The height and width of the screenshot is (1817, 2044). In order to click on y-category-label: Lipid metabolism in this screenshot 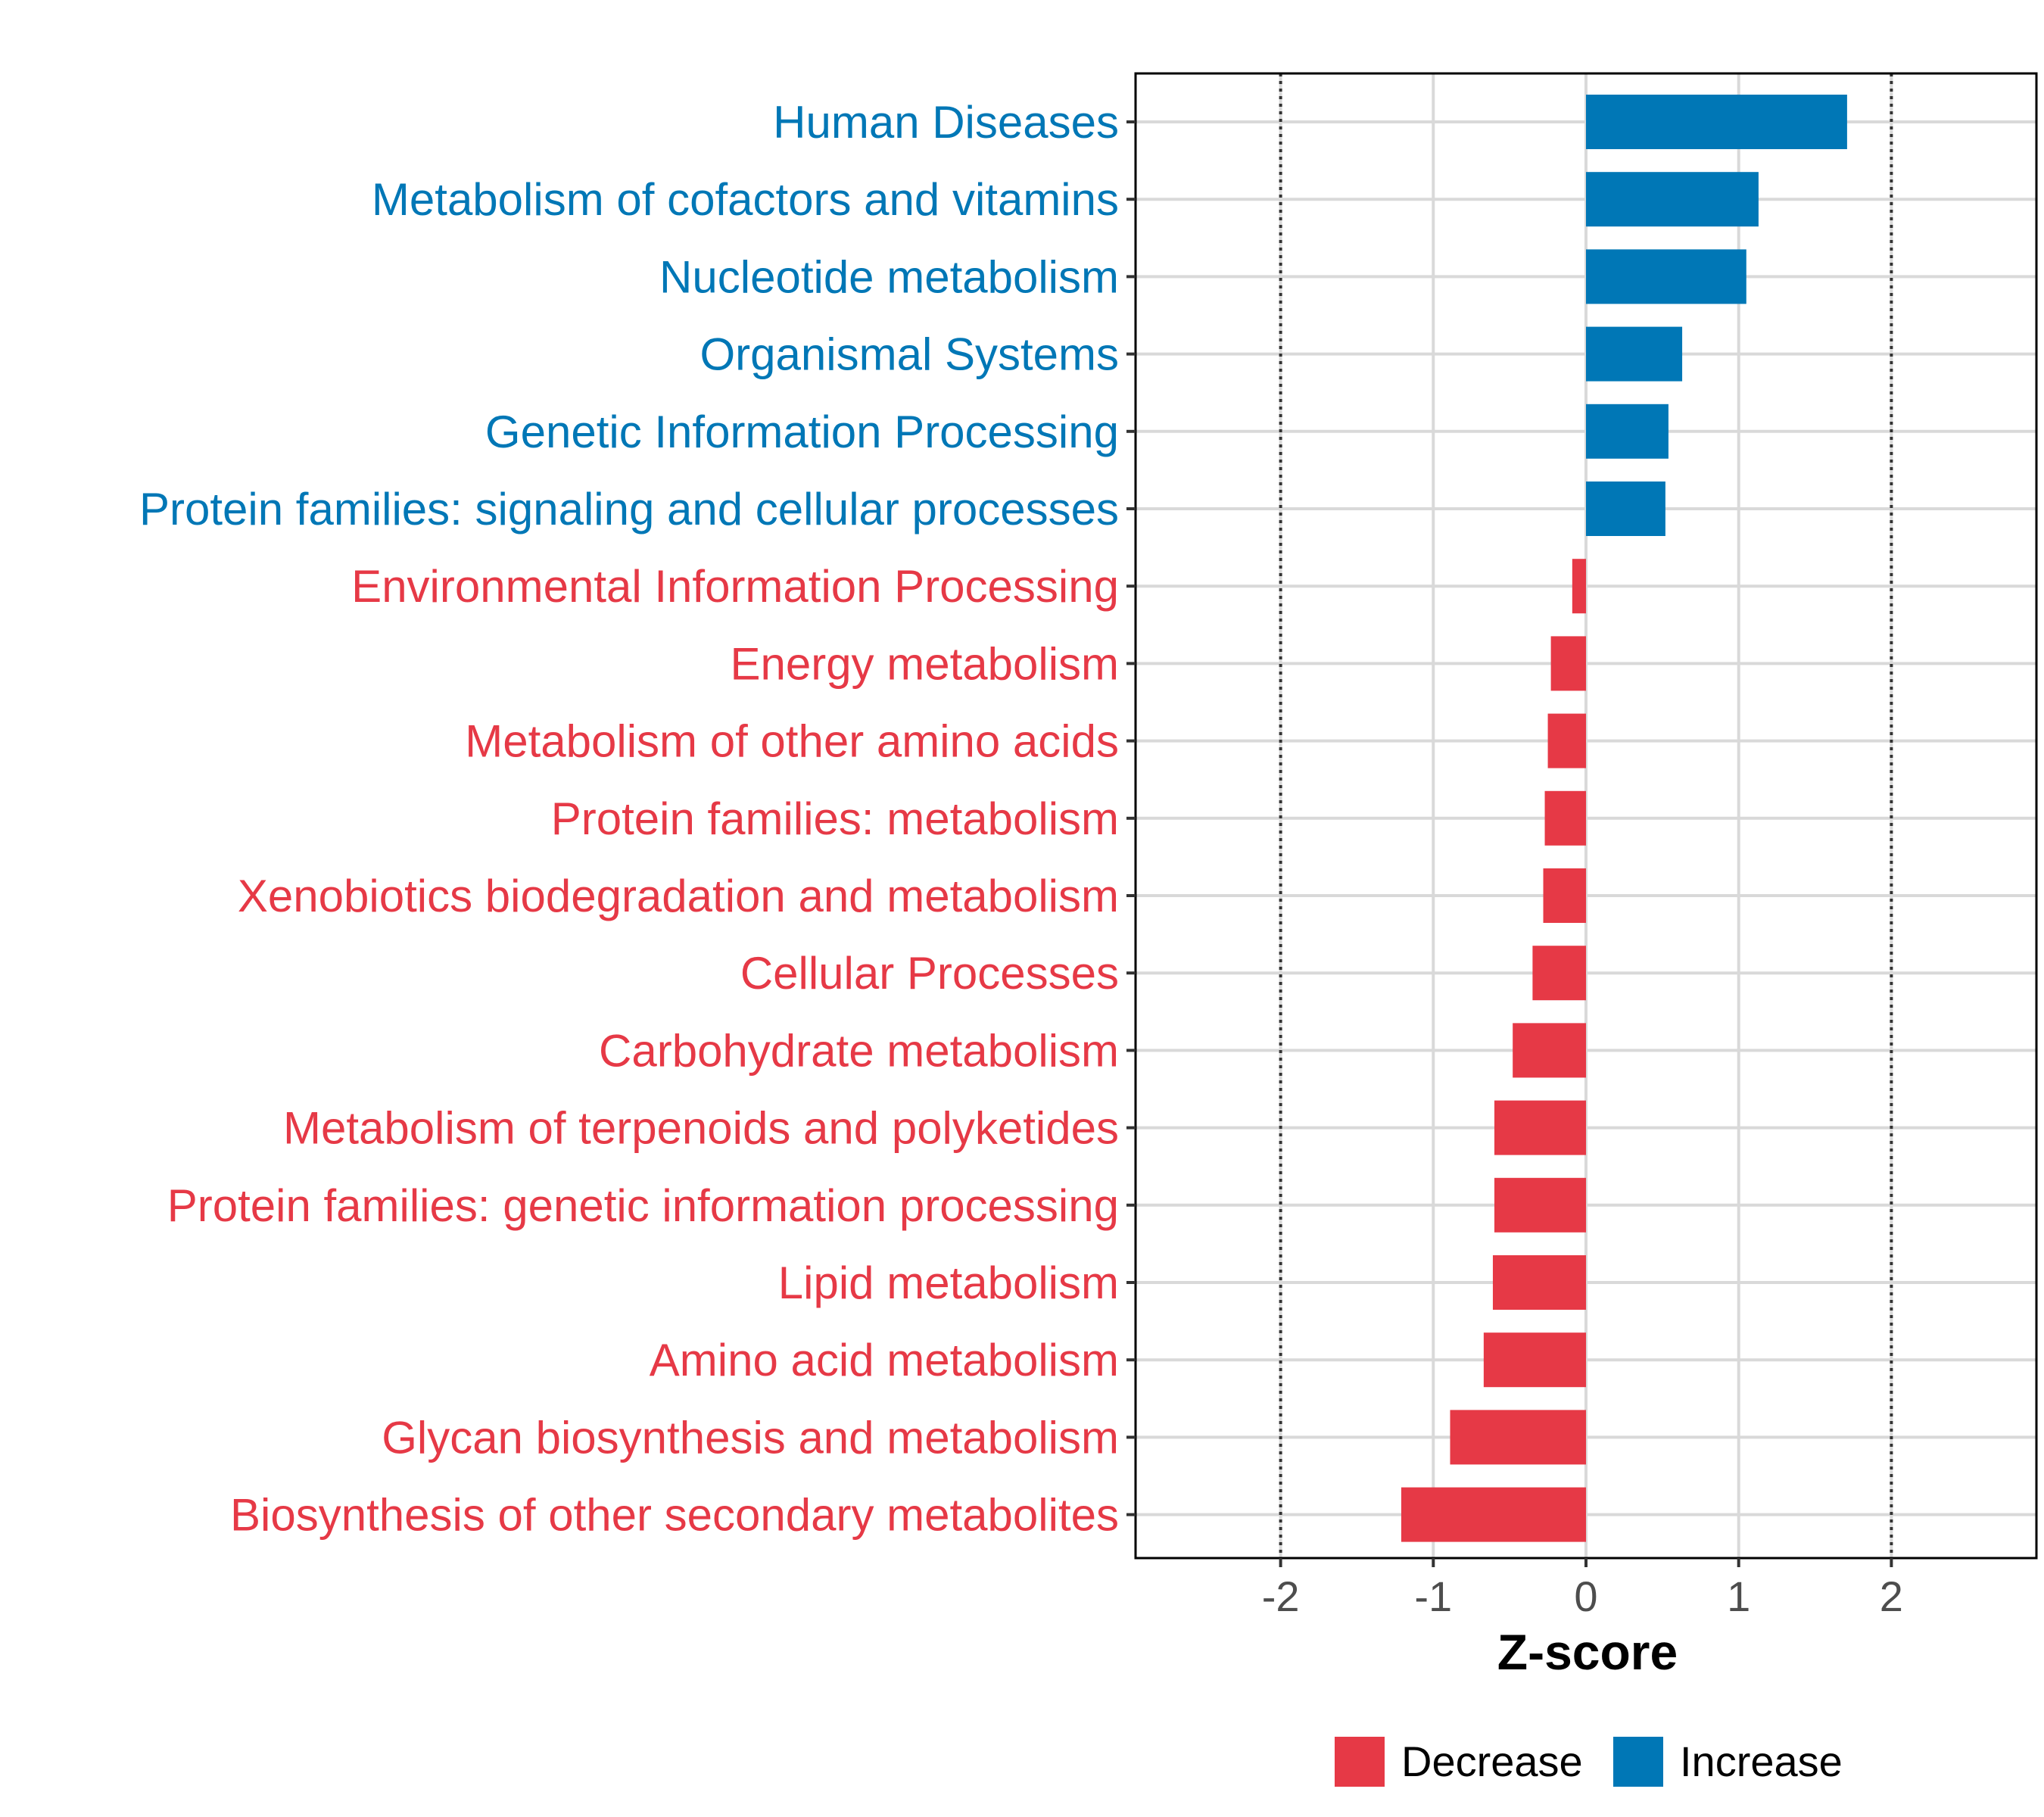, I will do `click(948, 1283)`.